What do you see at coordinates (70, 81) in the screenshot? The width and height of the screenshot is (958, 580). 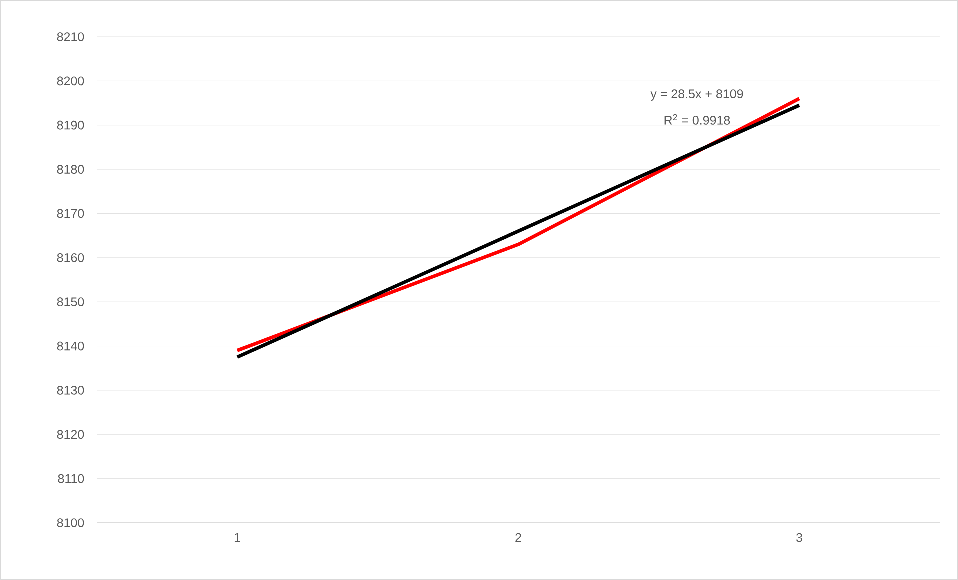 I see `y-tick-label: 8200` at bounding box center [70, 81].